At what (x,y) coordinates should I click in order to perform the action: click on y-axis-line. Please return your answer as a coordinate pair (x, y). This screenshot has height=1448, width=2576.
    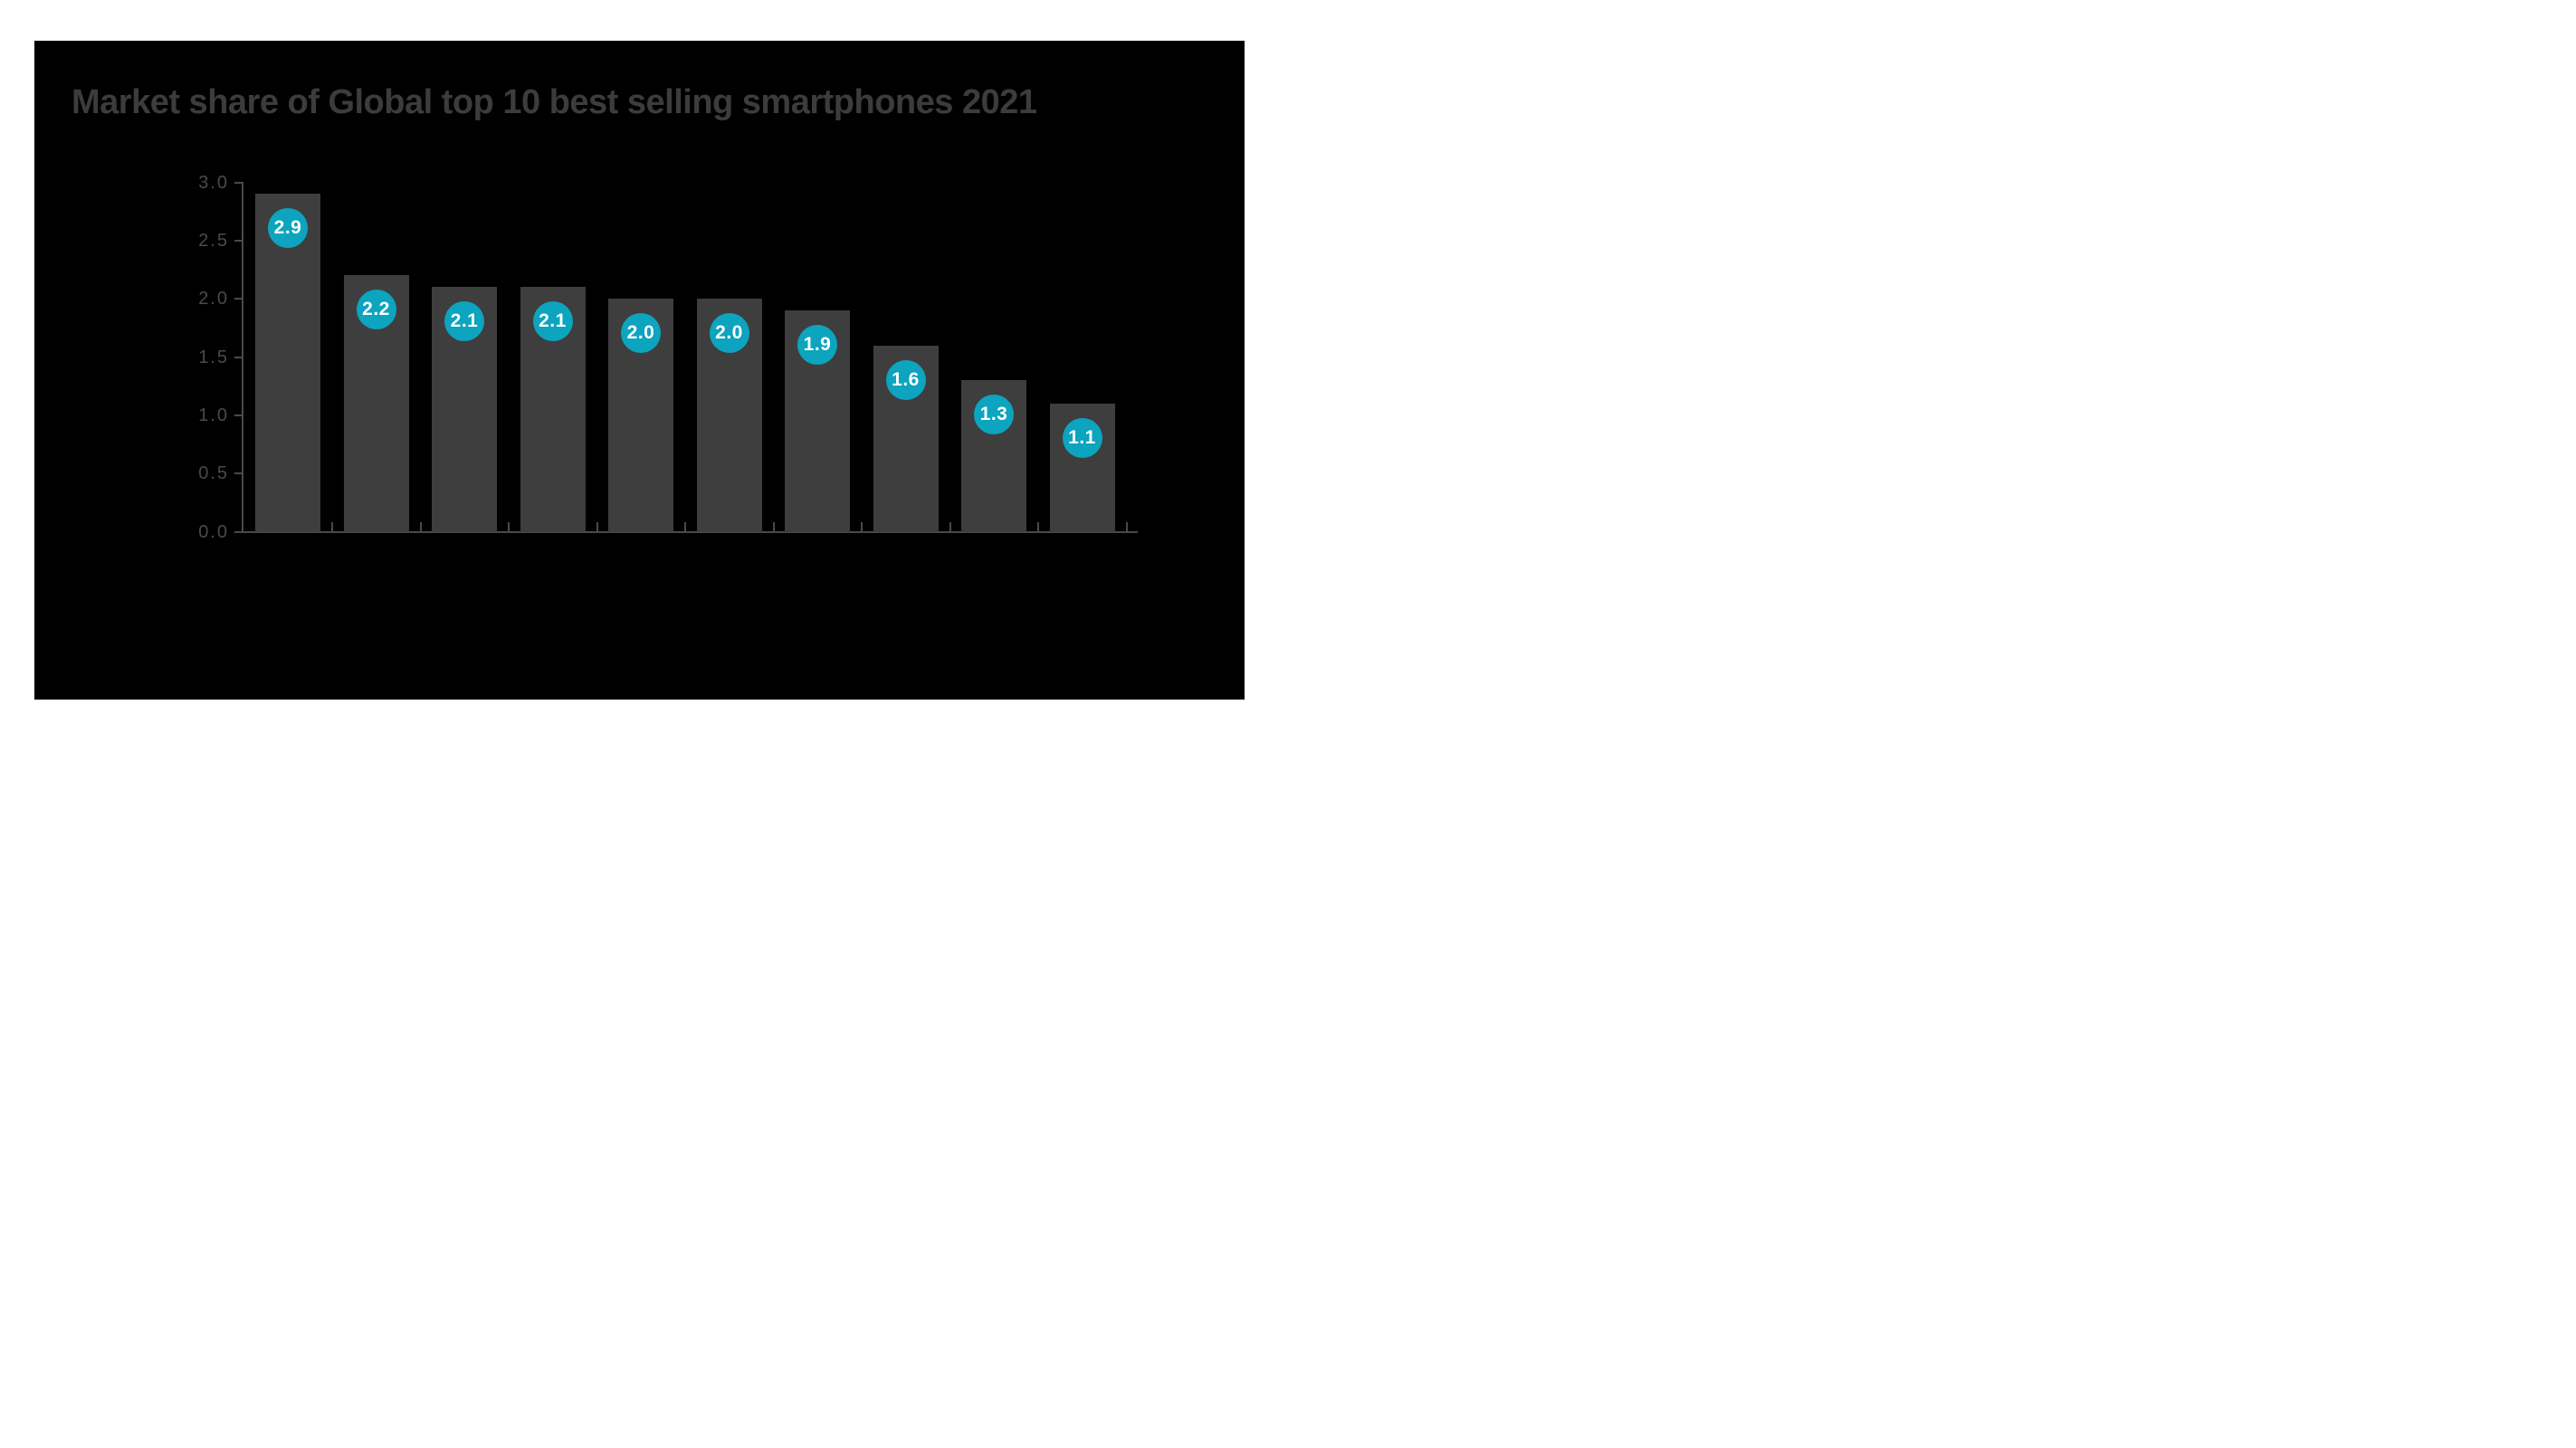
    Looking at the image, I should click on (242, 358).